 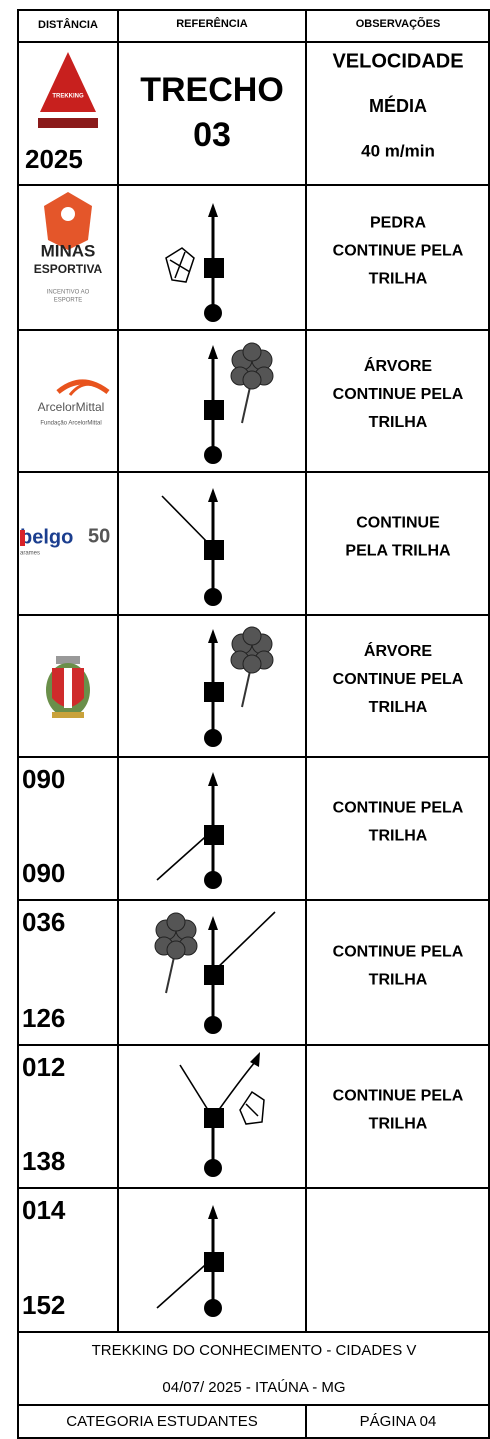 I want to click on logo-text: ArcelorMittal, so click(x=71, y=407).